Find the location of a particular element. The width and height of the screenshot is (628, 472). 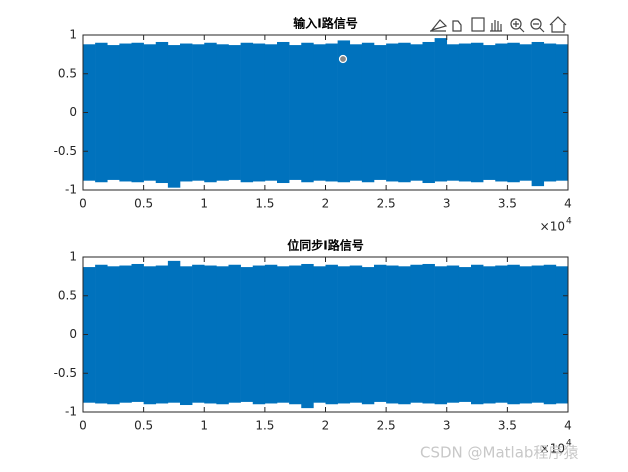

x-tick-label: 1 is located at coordinates (204, 204).